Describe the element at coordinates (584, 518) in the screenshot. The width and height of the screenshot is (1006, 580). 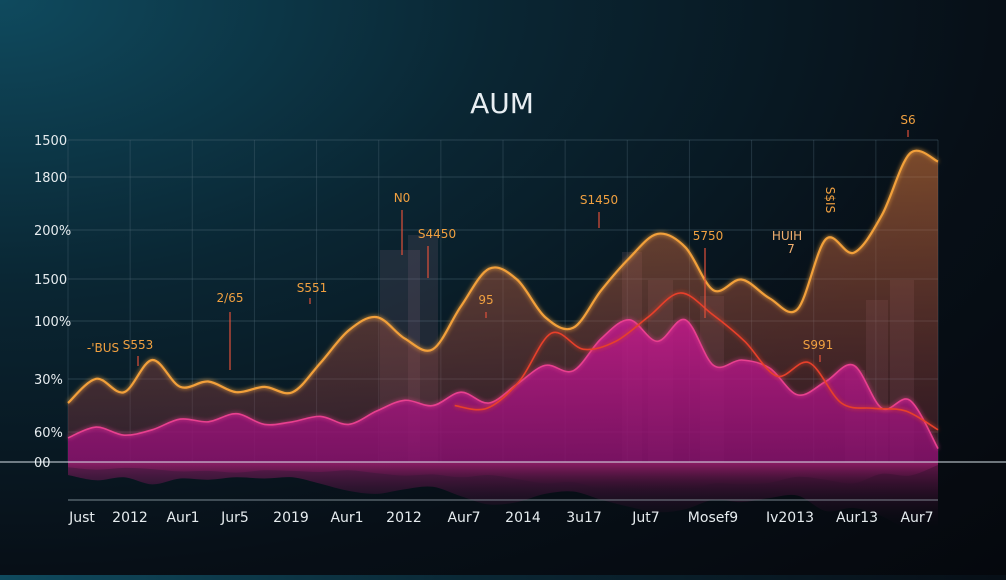
I see `x-tick-label: 3u17` at that location.